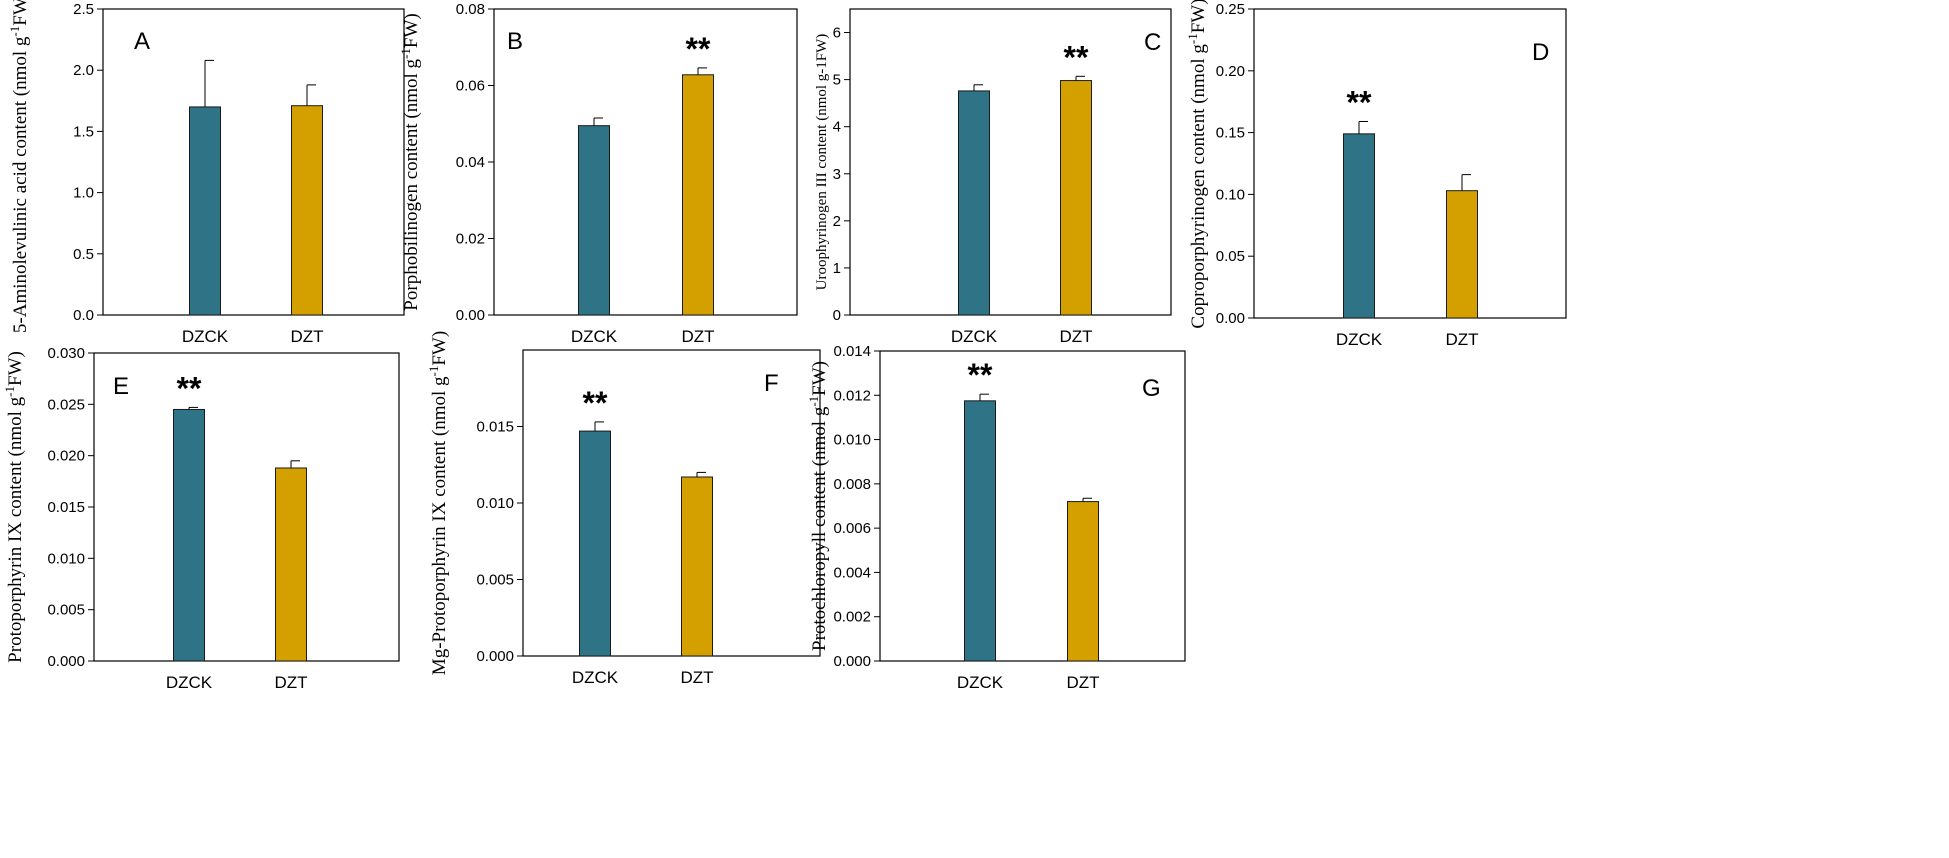 The width and height of the screenshot is (1949, 858). I want to click on category-label-b-dzck: DZCK, so click(594, 336).